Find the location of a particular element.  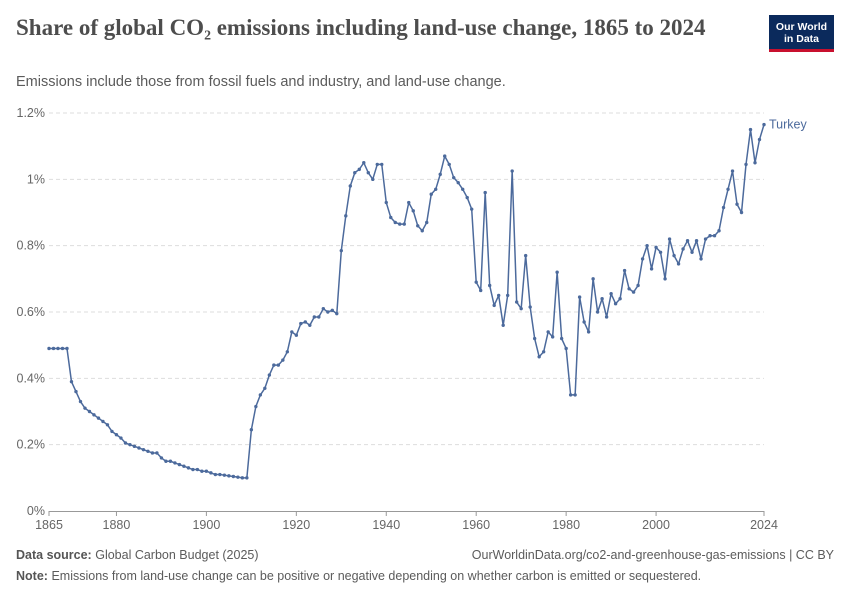

source-value: Global Carbon Budget (2025) is located at coordinates (177, 555).